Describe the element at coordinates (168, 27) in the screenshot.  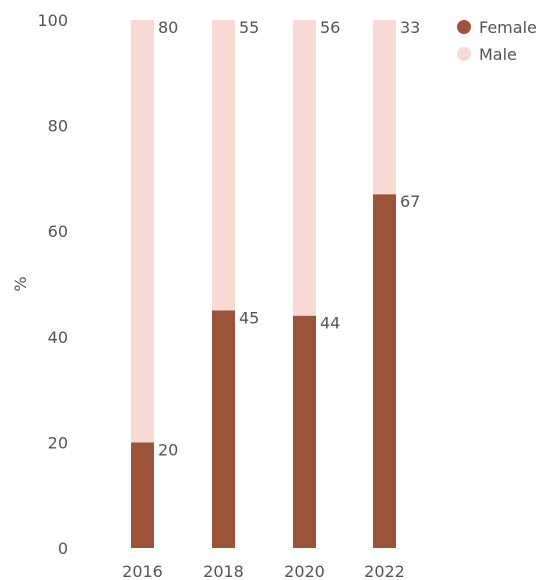
I see `data-label: 80` at that location.